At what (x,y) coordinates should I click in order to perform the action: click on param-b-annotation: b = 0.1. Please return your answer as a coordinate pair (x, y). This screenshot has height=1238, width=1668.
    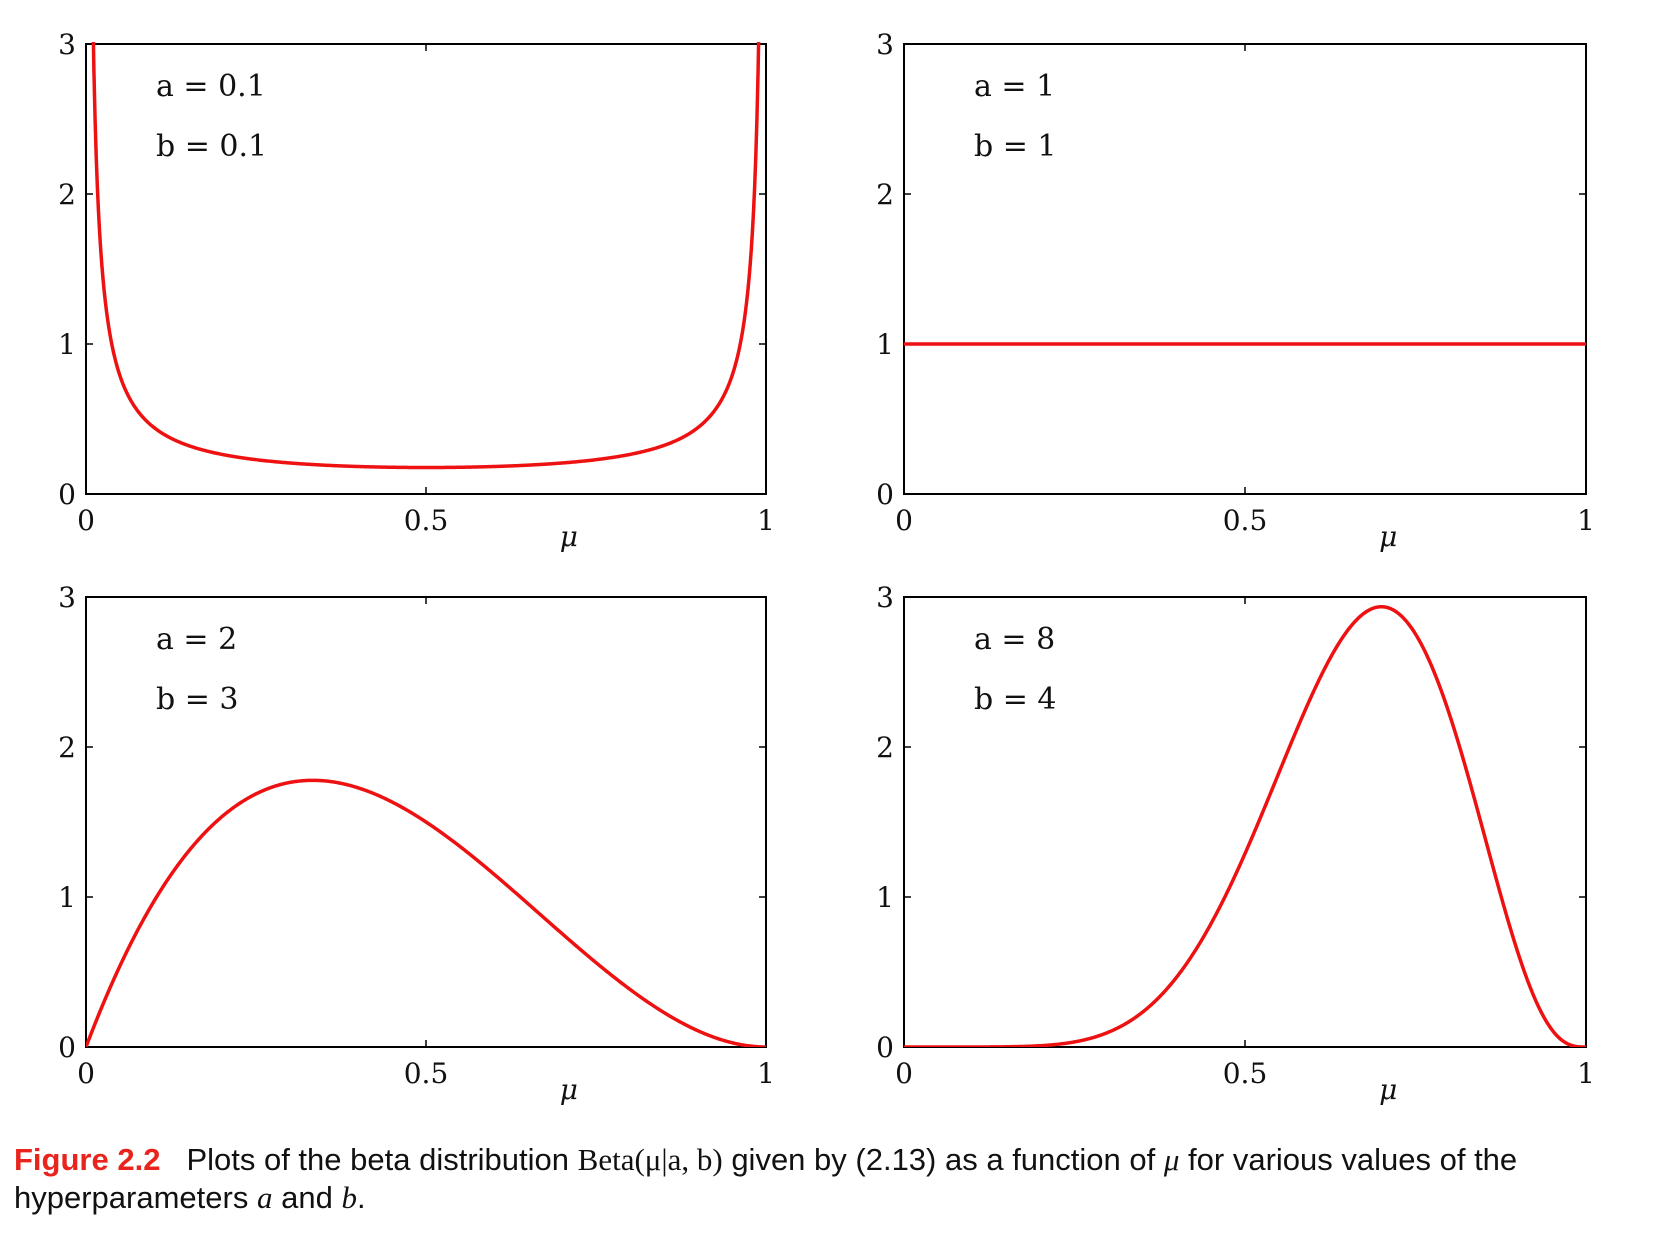
    Looking at the image, I should click on (211, 146).